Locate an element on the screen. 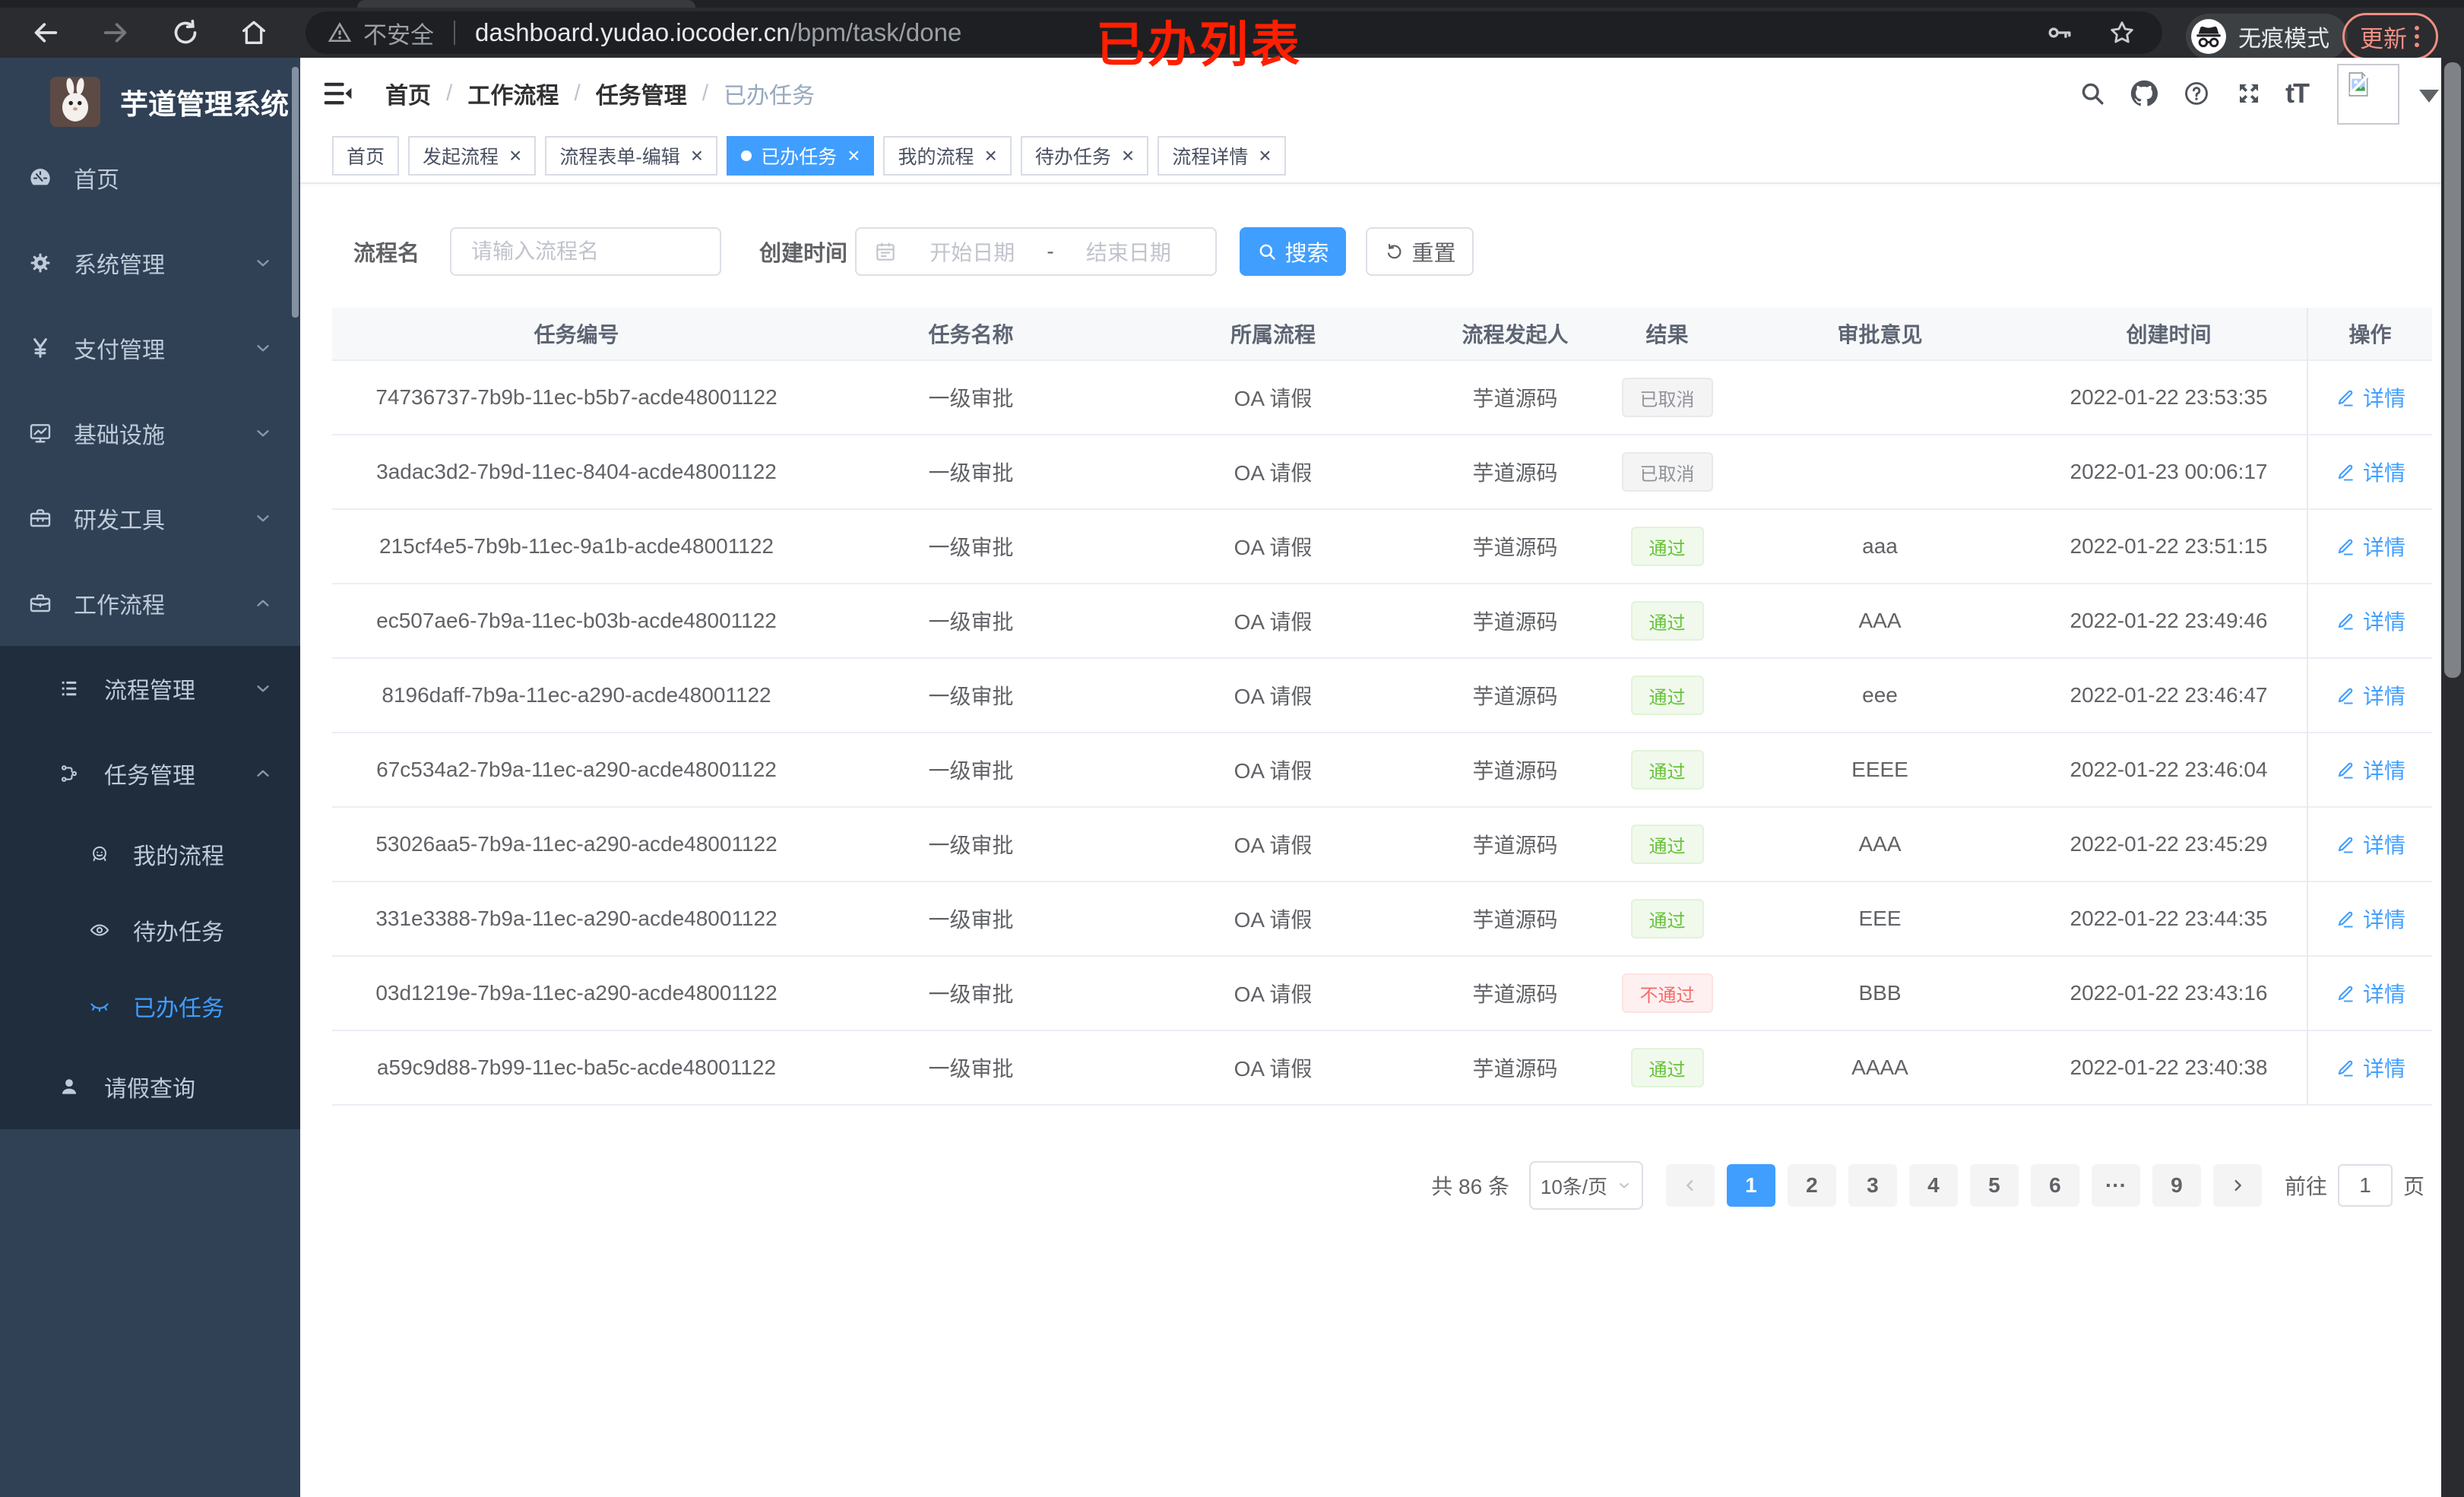  browser-back-icon is located at coordinates (45, 32).